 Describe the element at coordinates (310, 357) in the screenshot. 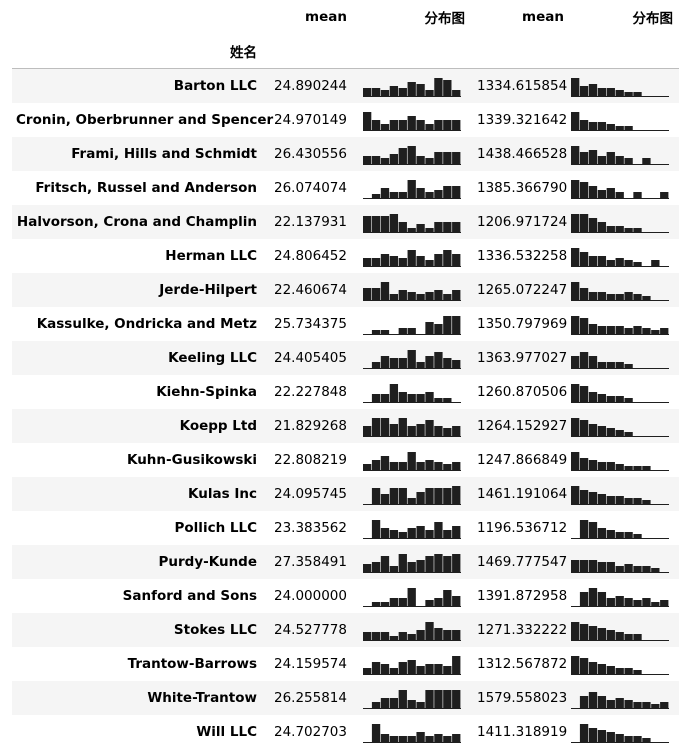

I see `mean-cell-1: 24.405405` at that location.